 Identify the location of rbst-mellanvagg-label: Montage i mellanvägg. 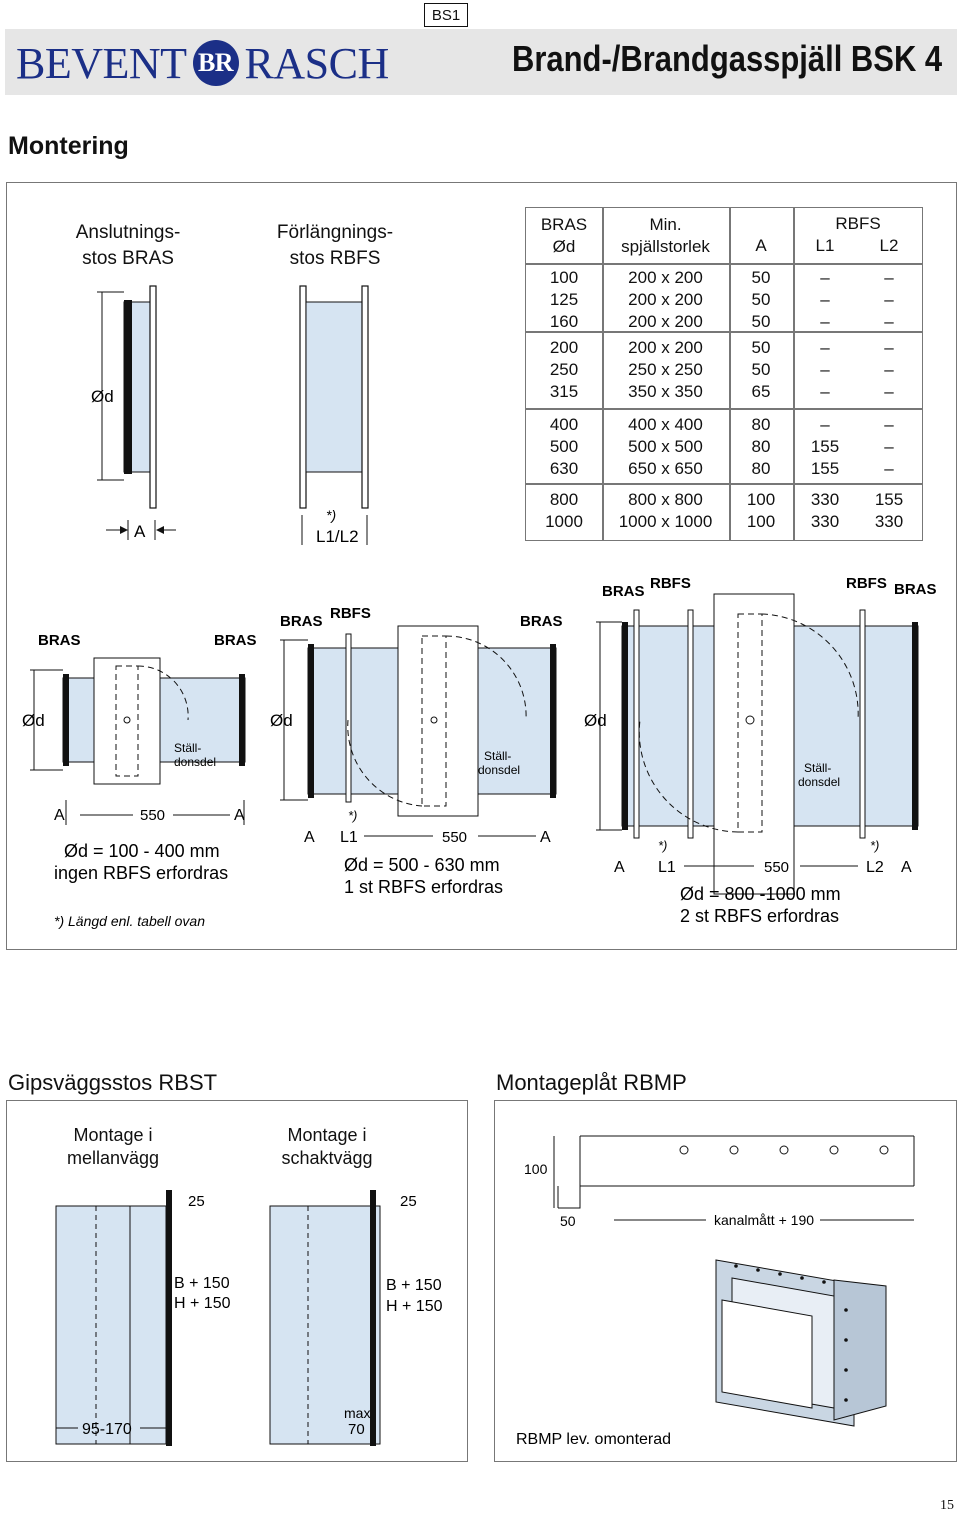
(113, 1146).